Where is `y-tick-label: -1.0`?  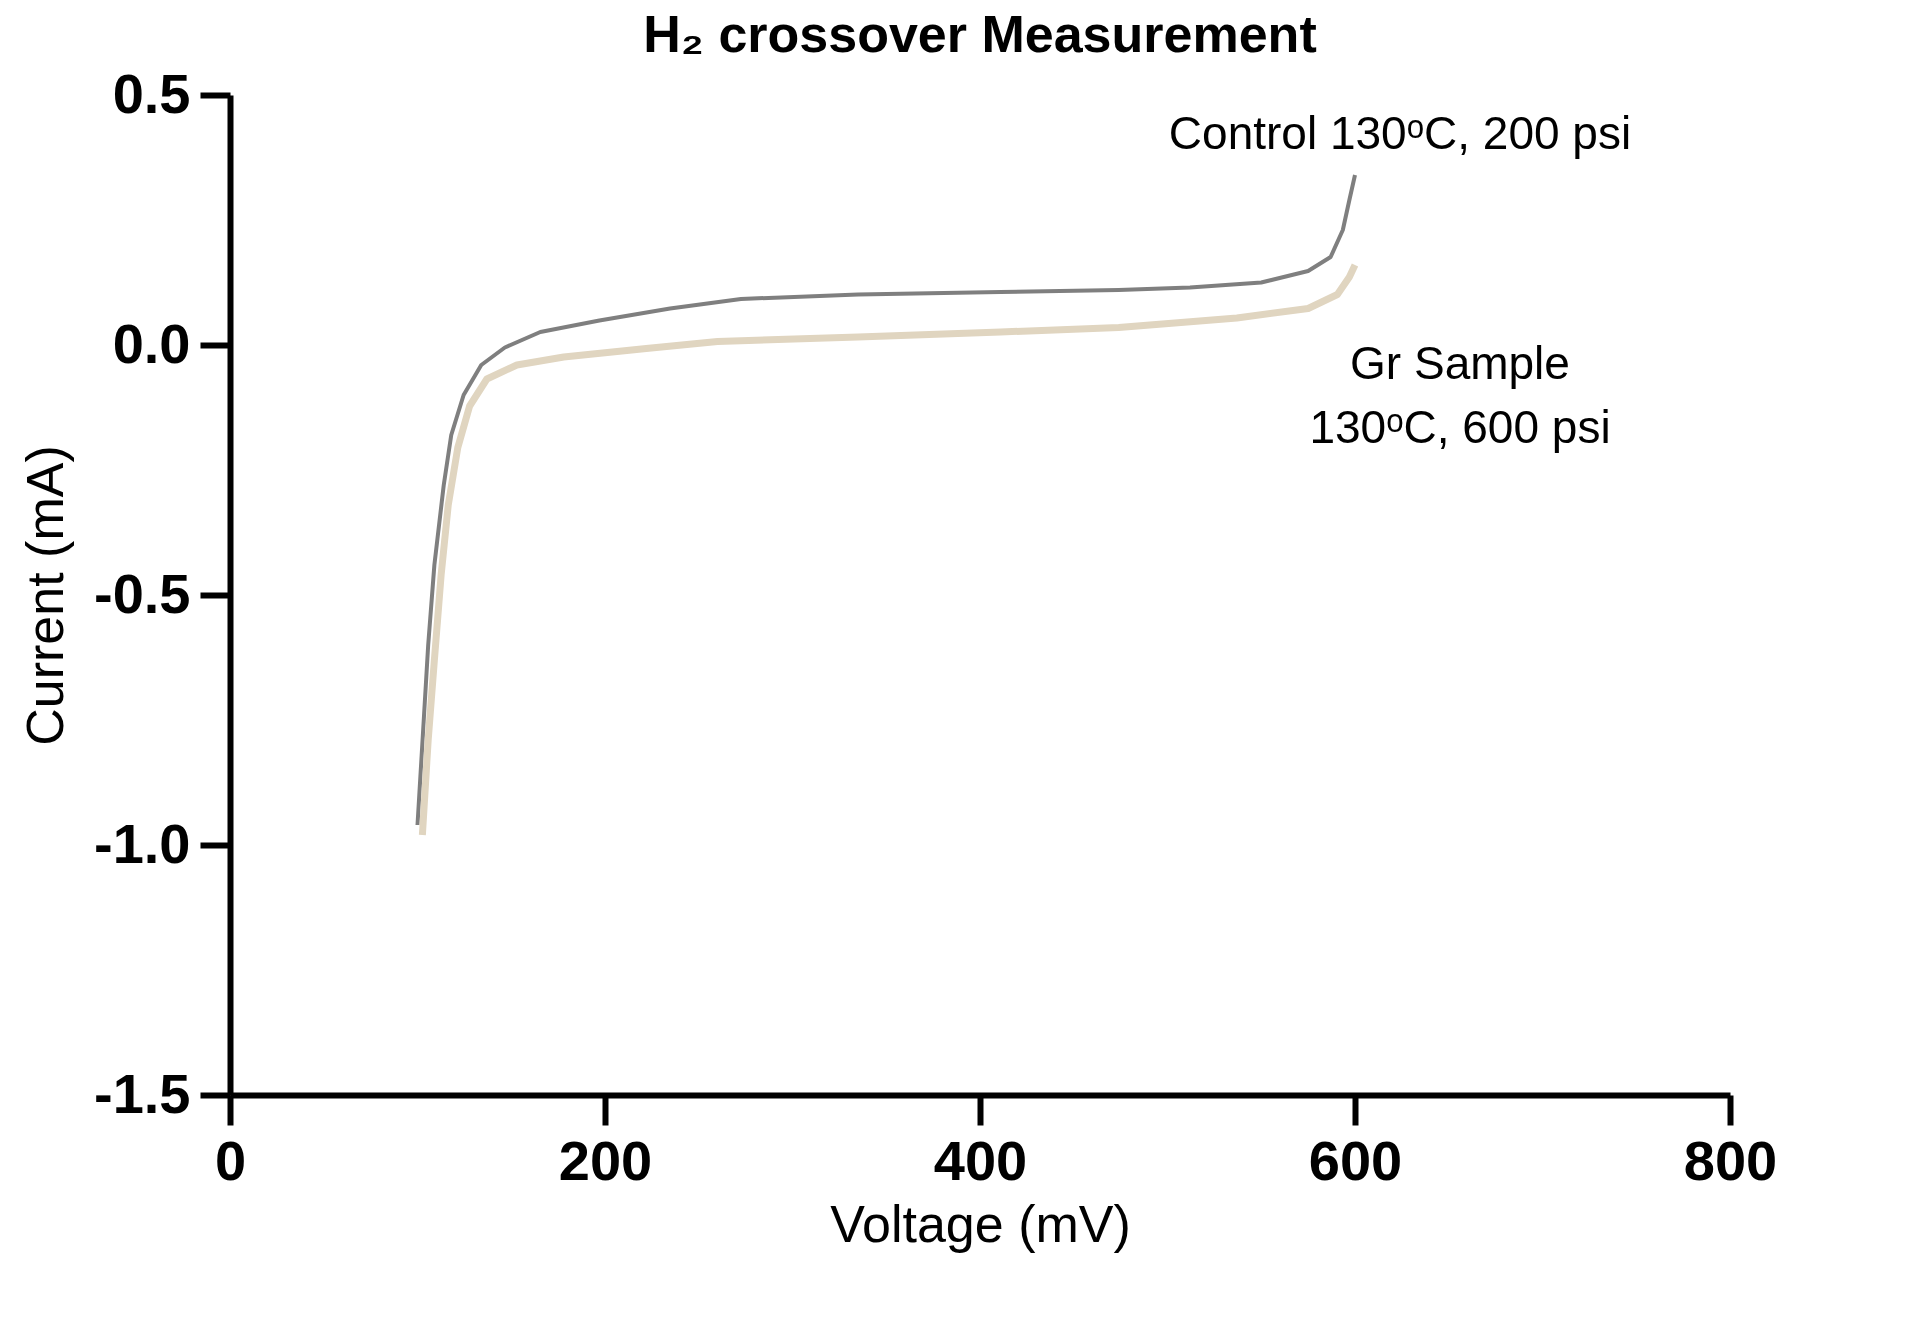 y-tick-label: -1.0 is located at coordinates (142, 843).